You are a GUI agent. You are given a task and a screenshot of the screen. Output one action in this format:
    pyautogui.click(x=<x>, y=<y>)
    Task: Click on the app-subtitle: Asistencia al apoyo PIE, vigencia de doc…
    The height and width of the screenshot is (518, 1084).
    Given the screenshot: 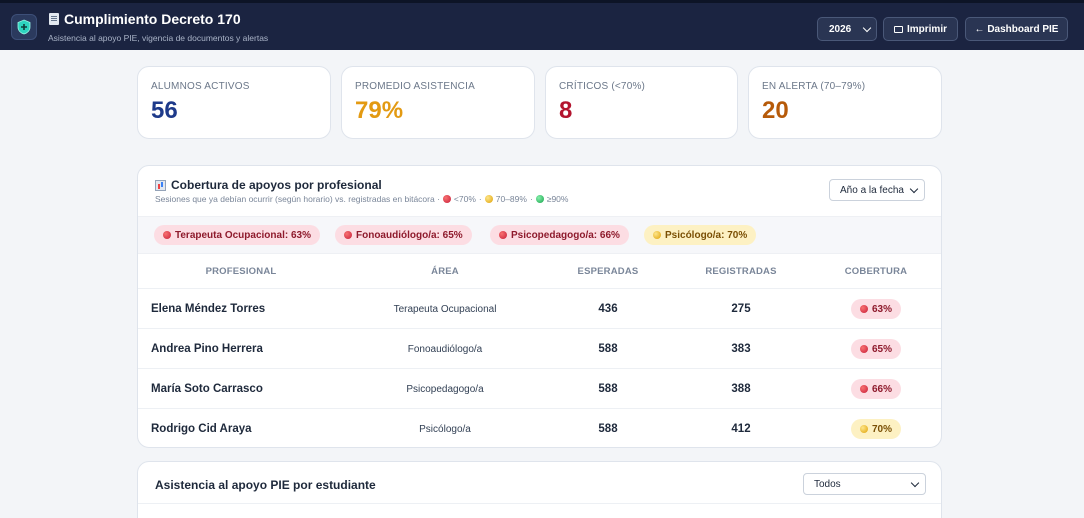 What is the action you would take?
    pyautogui.click(x=158, y=38)
    